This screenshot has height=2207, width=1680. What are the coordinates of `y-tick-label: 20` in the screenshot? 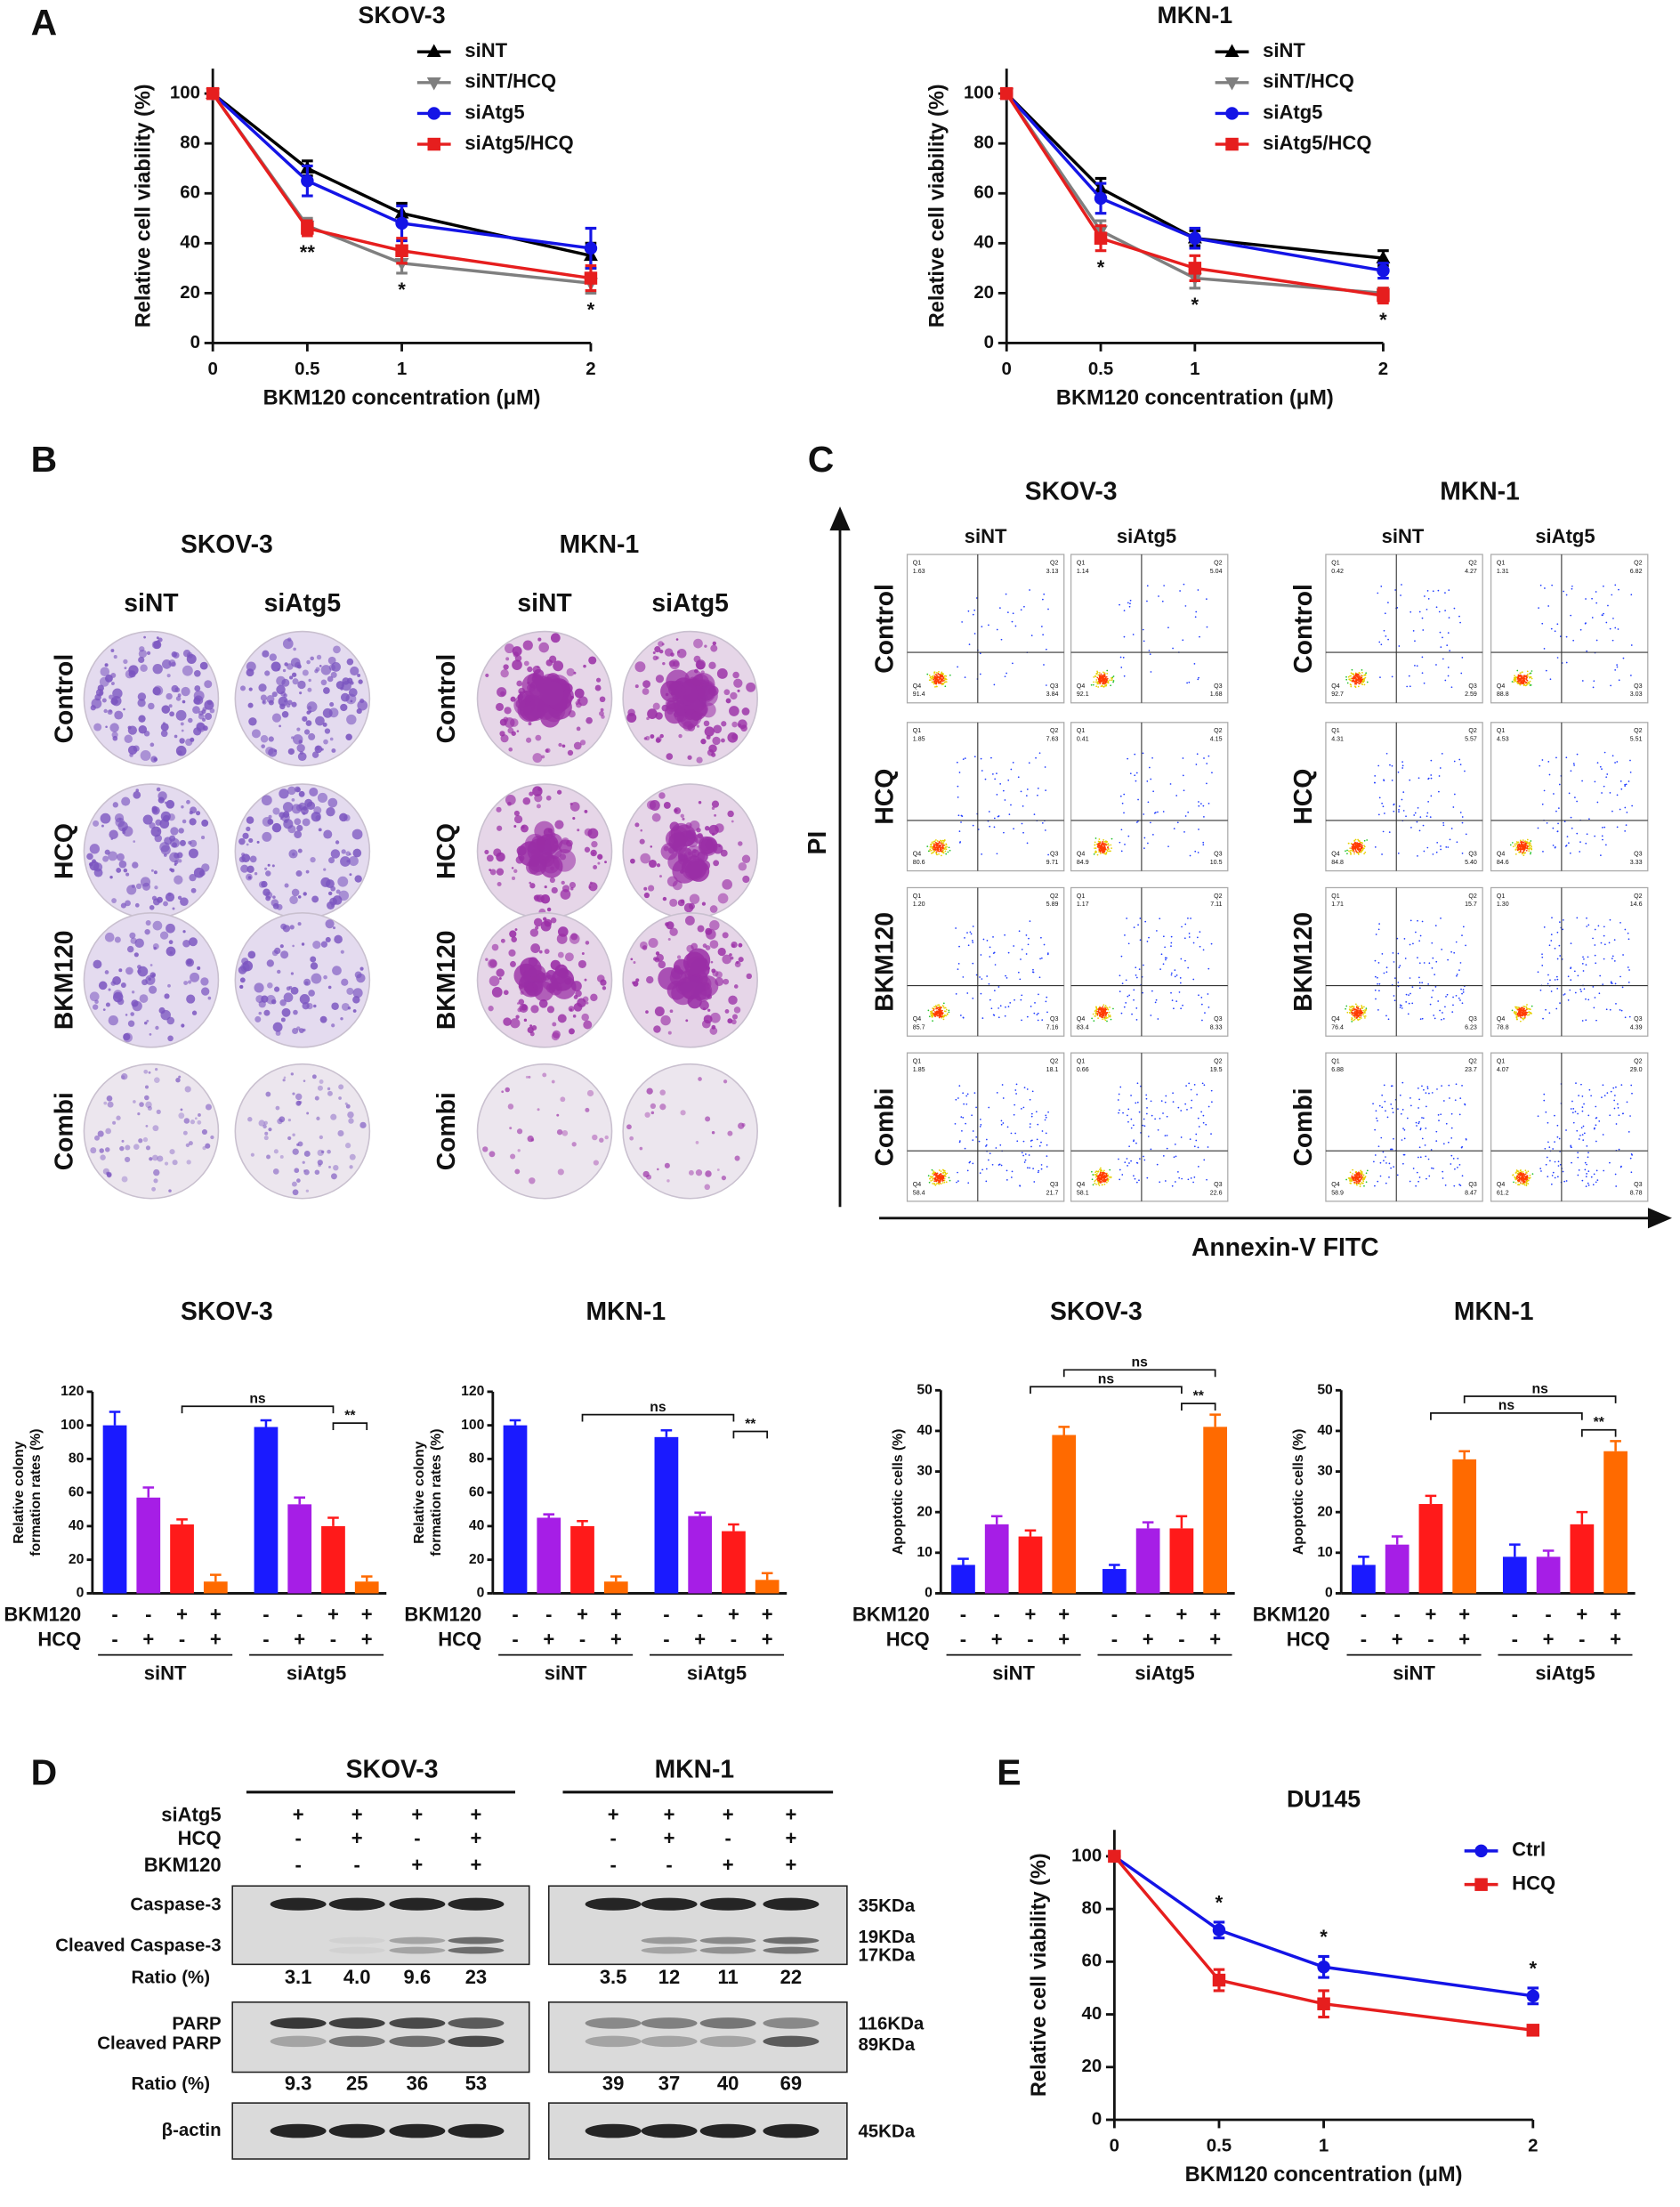 It's located at (983, 292).